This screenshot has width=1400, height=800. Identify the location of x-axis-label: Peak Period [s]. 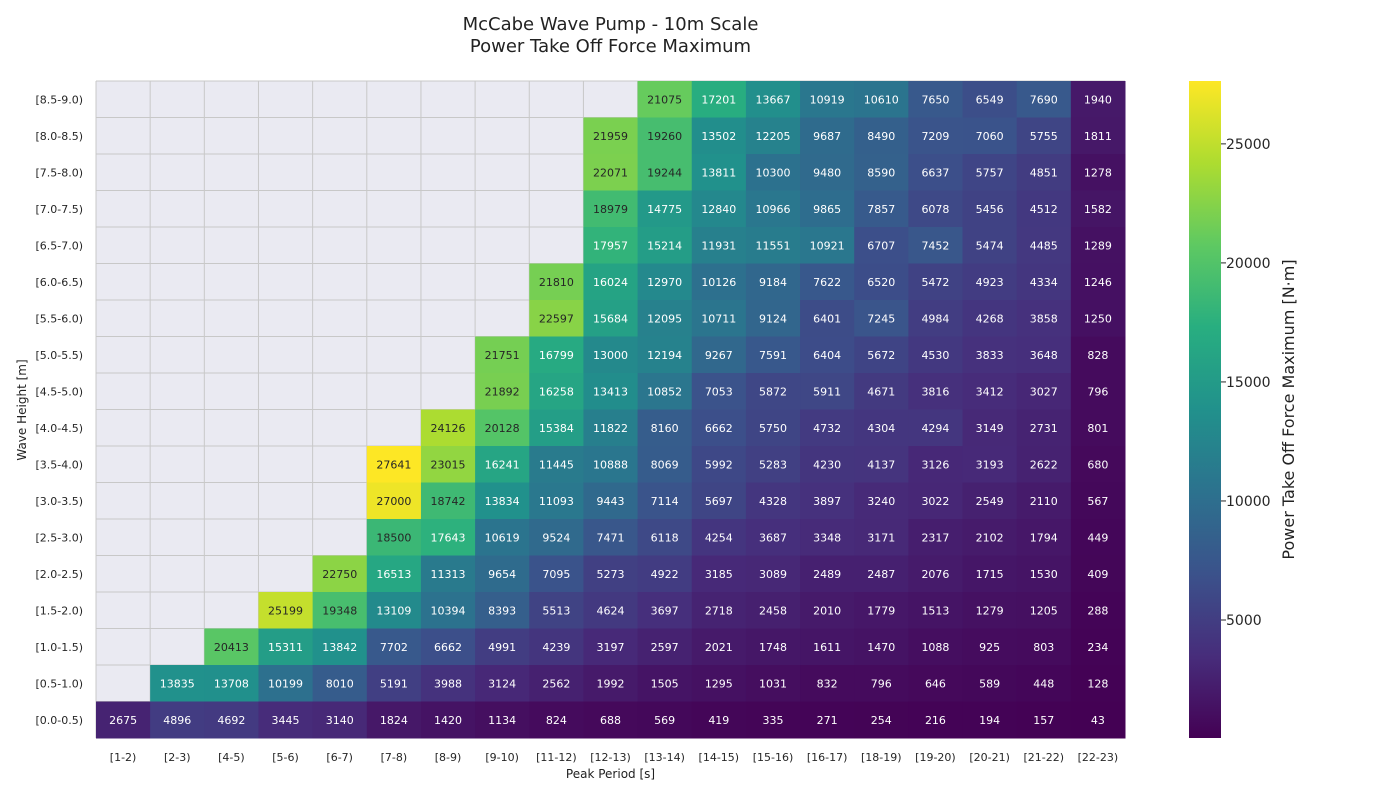
(610, 774).